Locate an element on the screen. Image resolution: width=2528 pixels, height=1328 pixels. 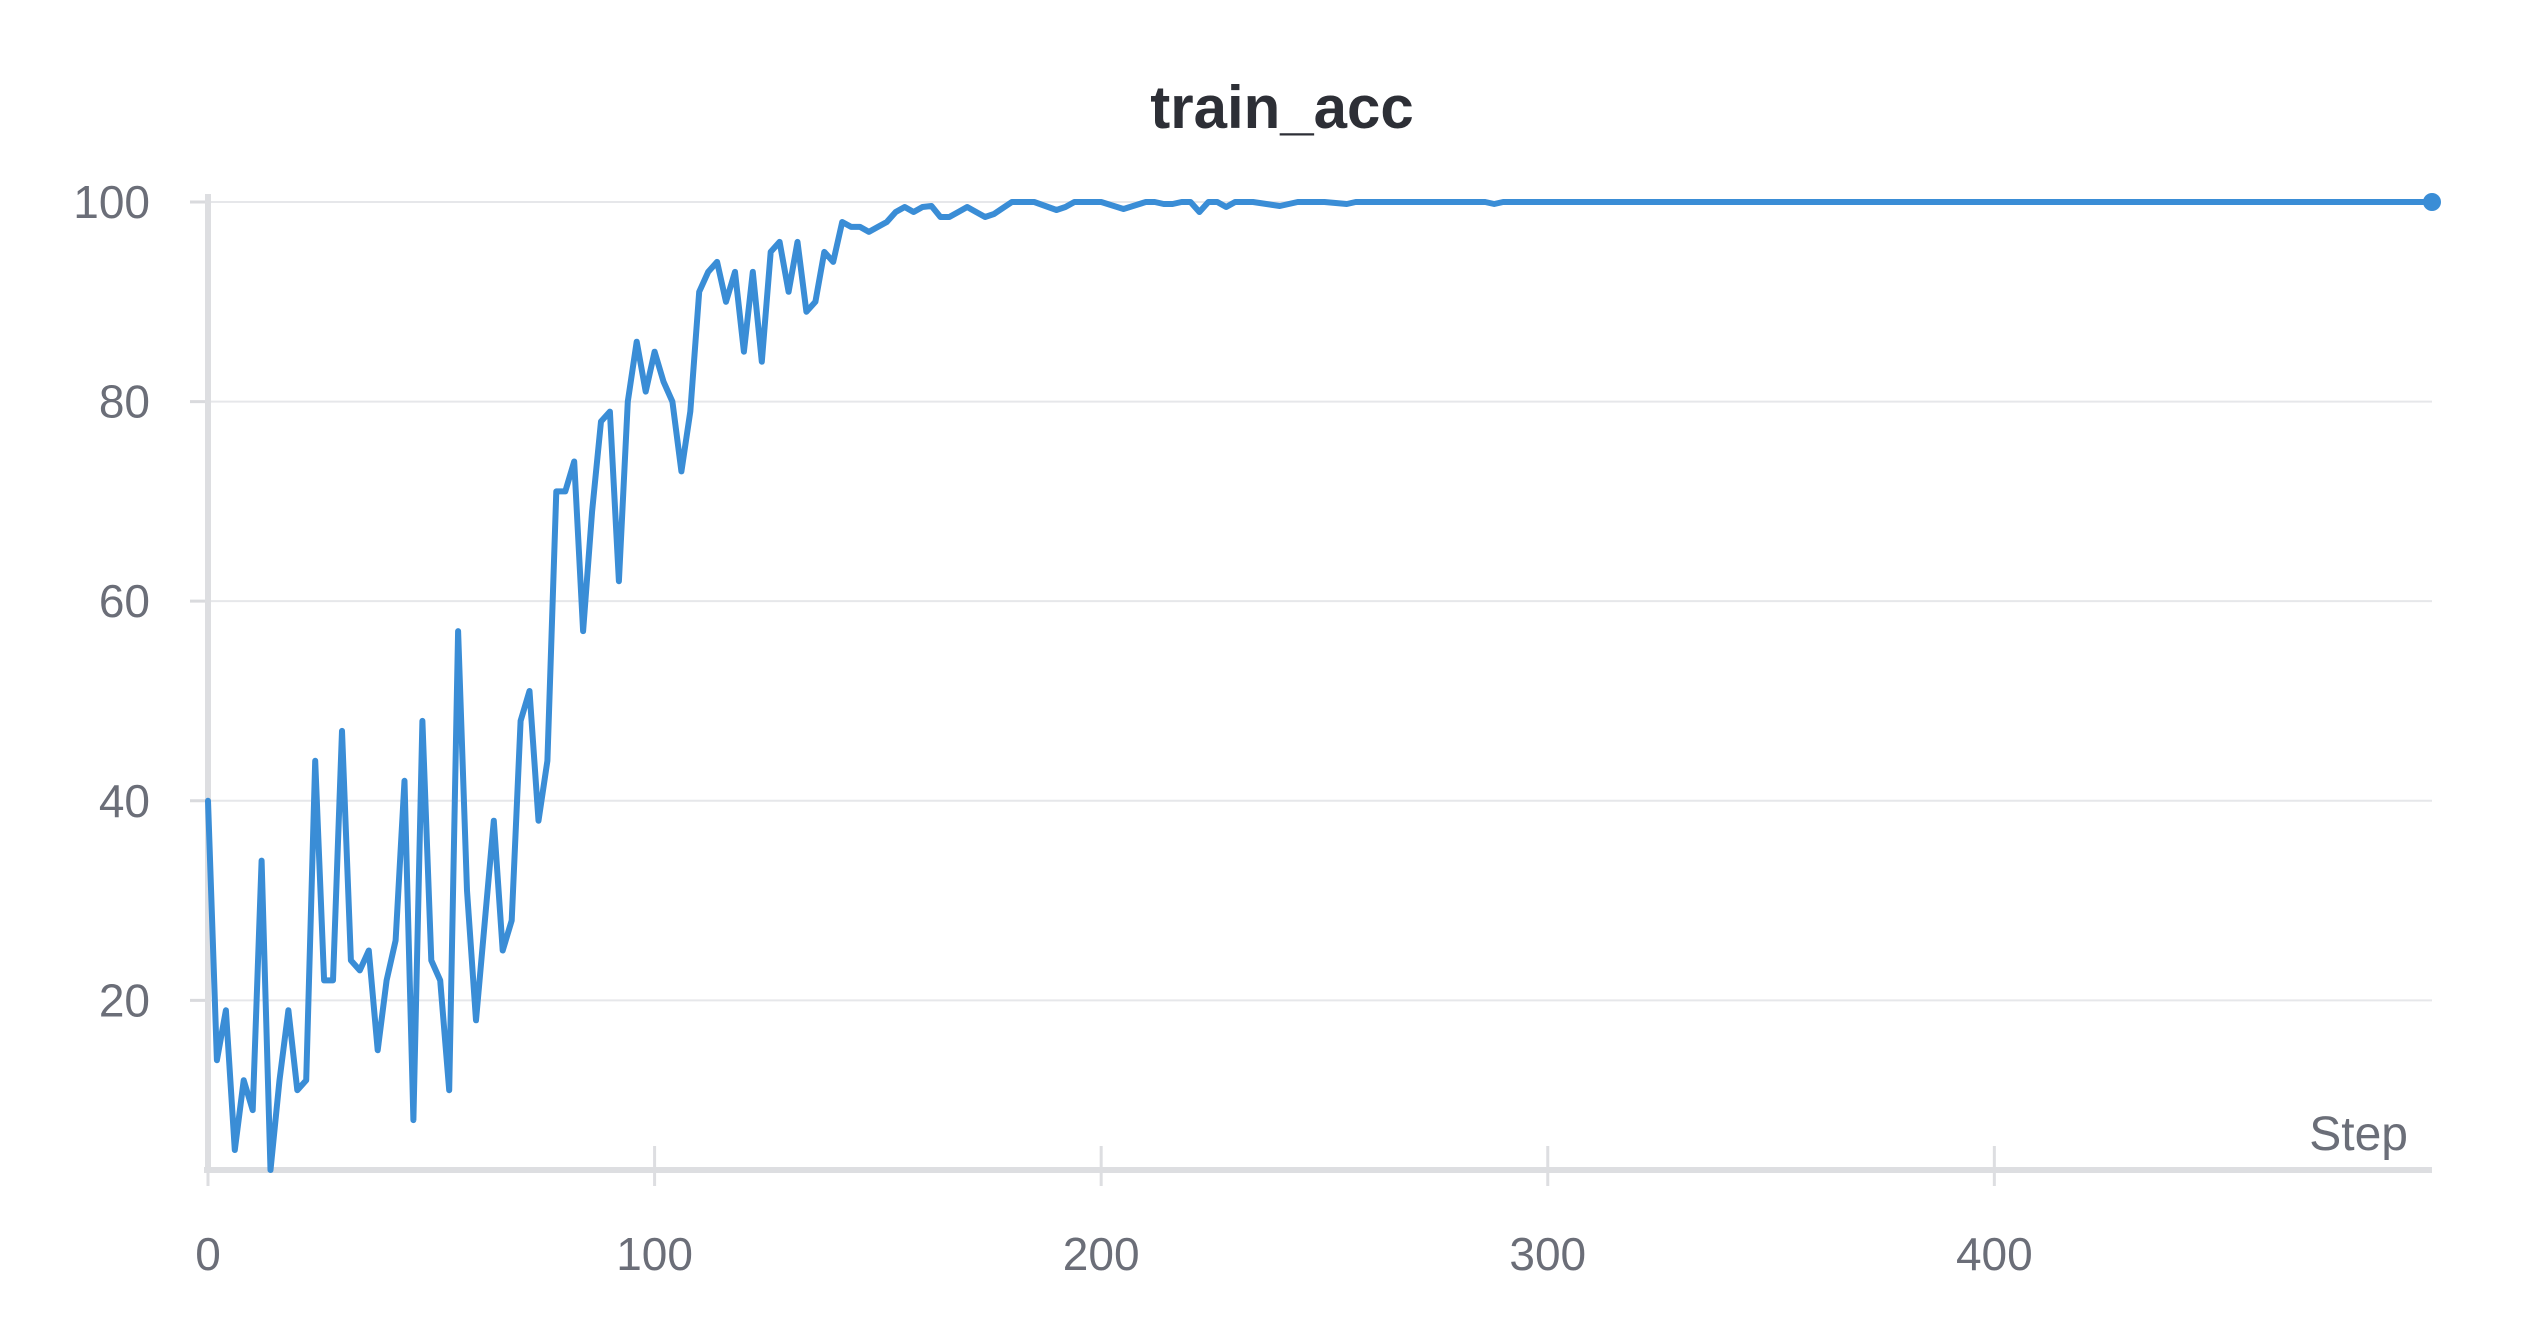
chart-title: train_acc is located at coordinates (1282, 107).